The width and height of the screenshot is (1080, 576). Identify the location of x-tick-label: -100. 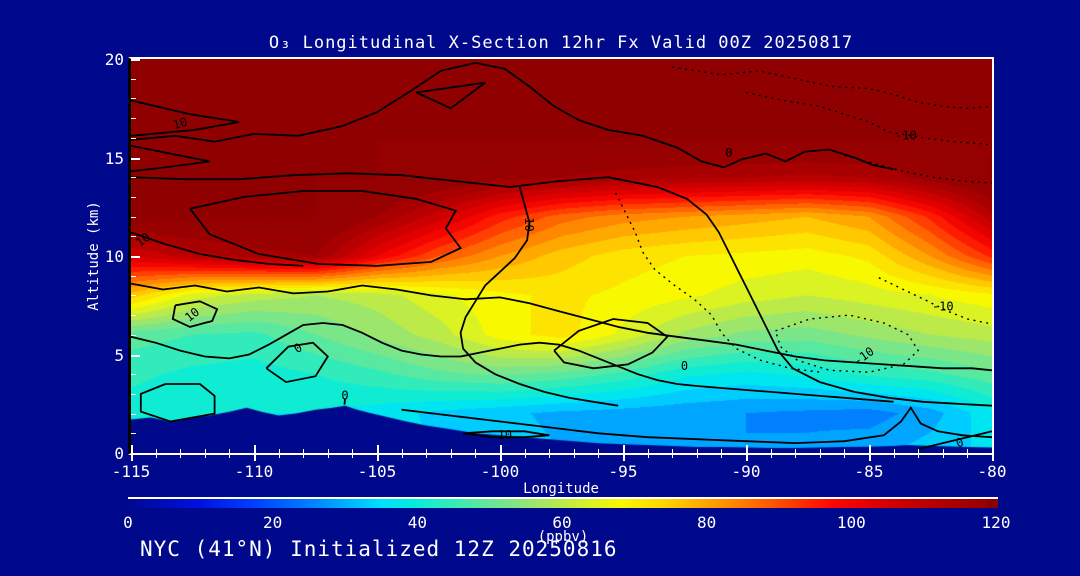
(500, 471).